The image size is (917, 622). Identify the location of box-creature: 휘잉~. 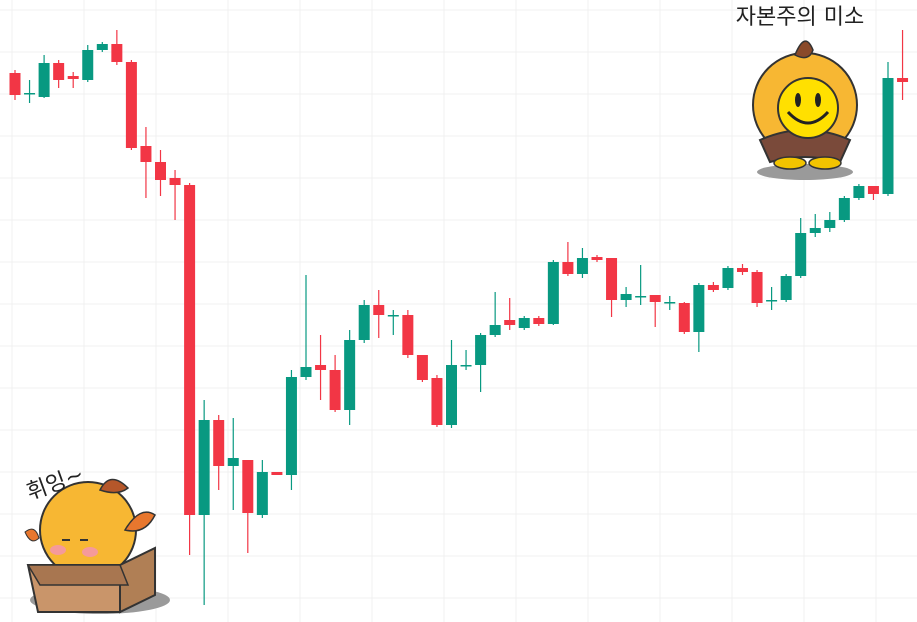
(97, 538).